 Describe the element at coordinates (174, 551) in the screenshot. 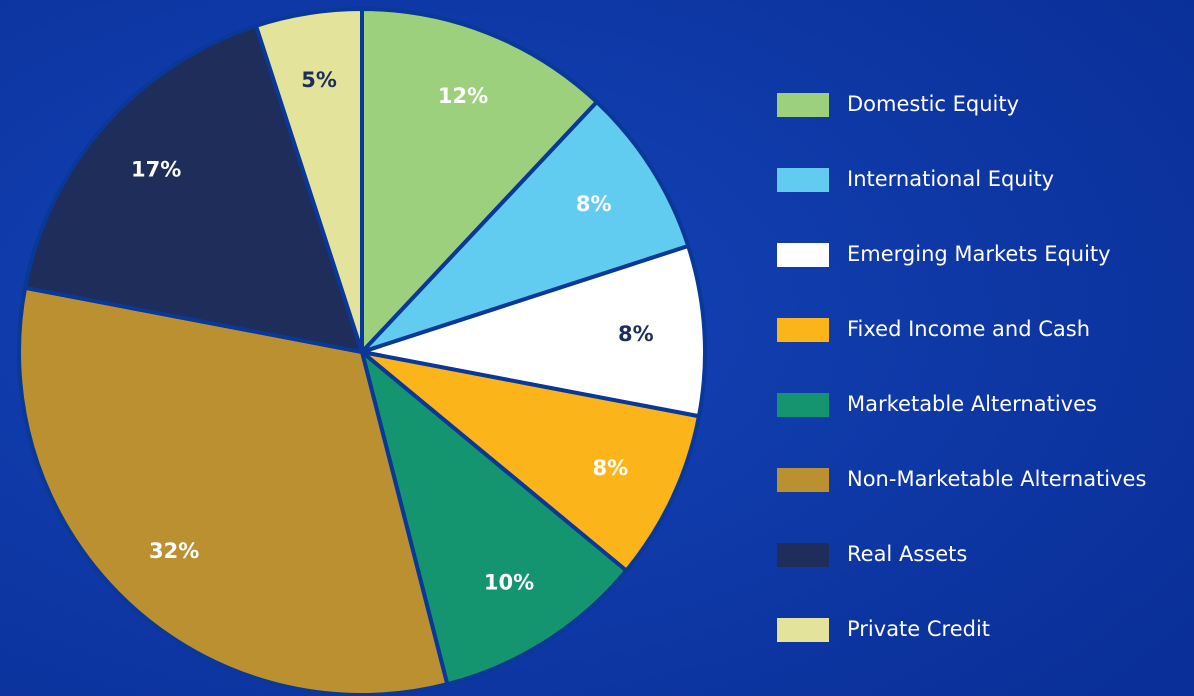

I see `data-label: 32%` at that location.